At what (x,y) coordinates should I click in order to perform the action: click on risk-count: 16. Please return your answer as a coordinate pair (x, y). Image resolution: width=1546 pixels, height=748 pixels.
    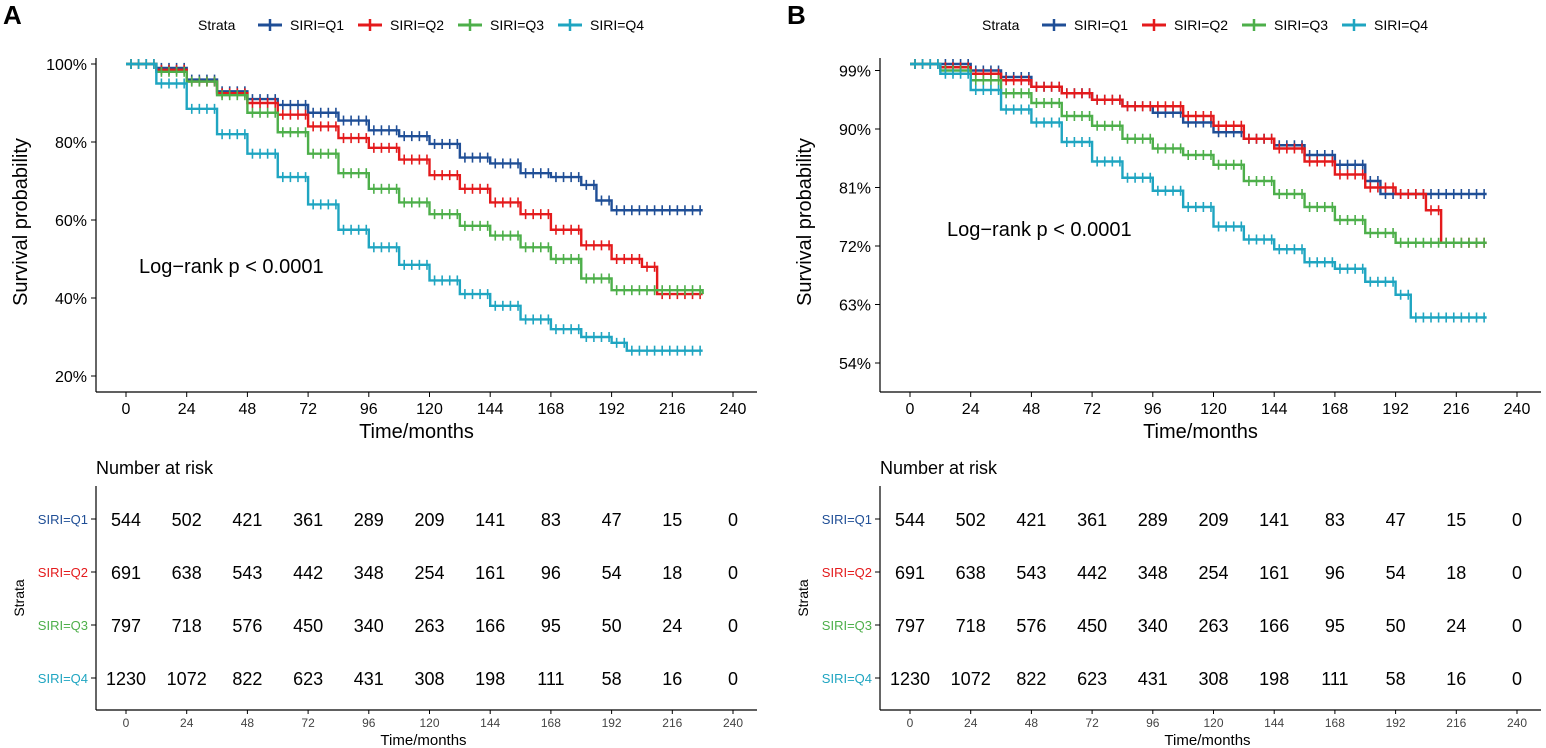
    Looking at the image, I should click on (672, 679).